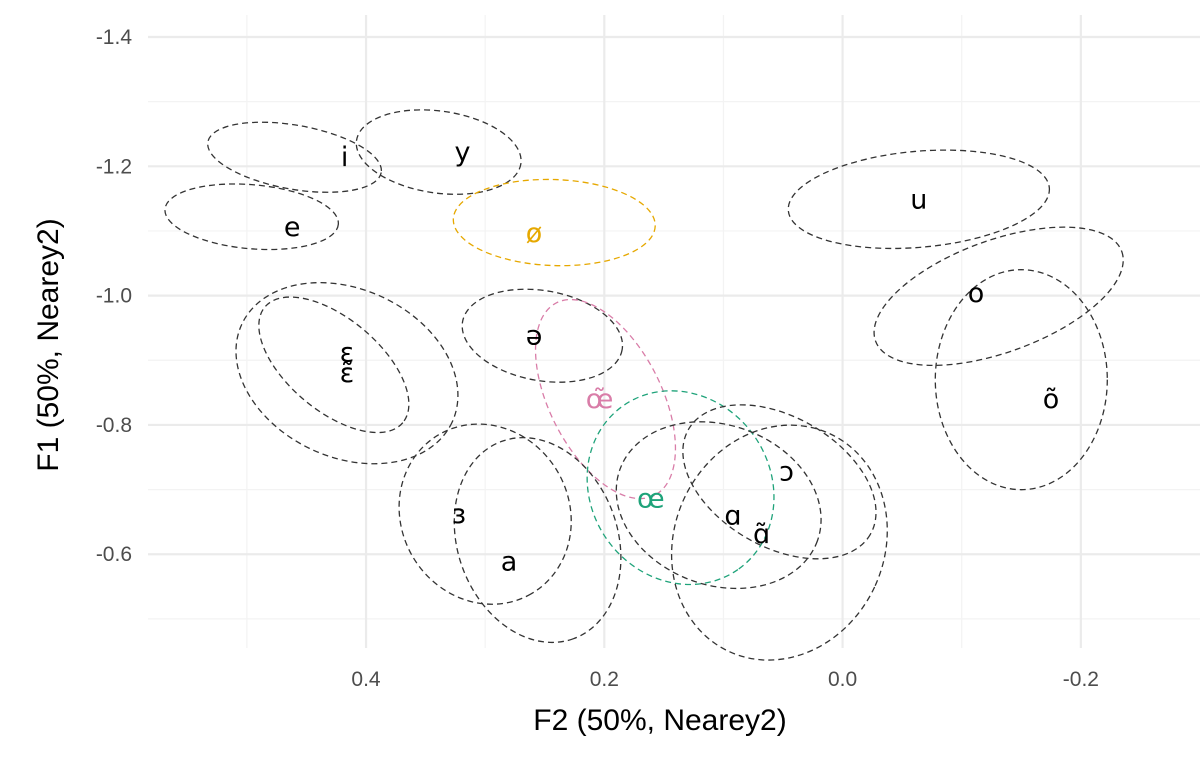 The image size is (1200, 757). What do you see at coordinates (1051, 399) in the screenshot?
I see `vowel-label-õ: õ` at bounding box center [1051, 399].